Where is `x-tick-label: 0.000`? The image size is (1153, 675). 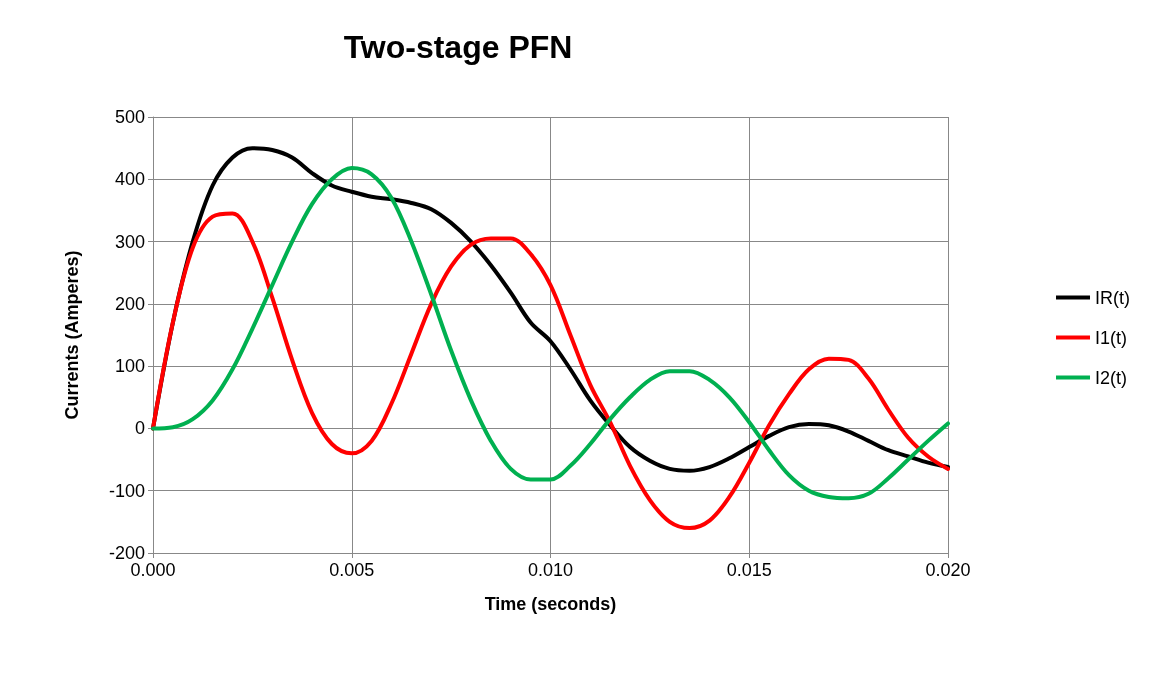
x-tick-label: 0.000 is located at coordinates (153, 570).